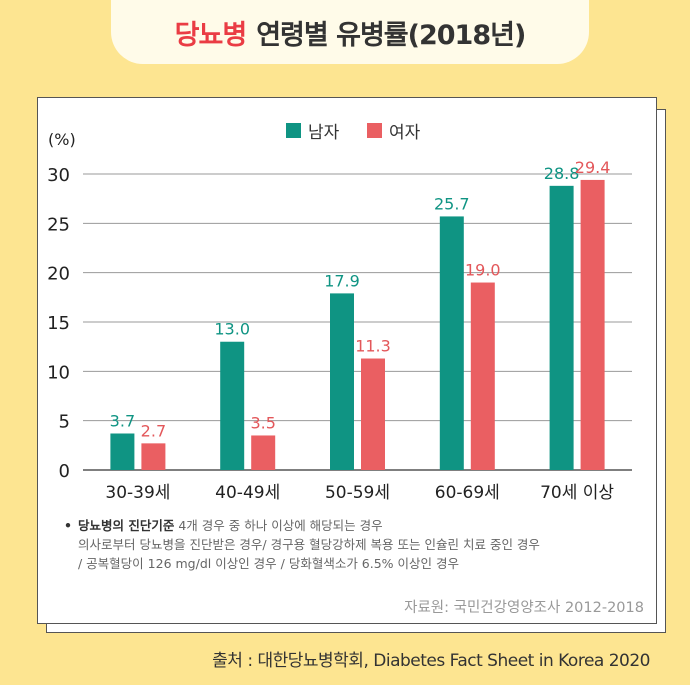 This screenshot has height=685, width=690. What do you see at coordinates (64, 471) in the screenshot?
I see `y-tick-label: 0` at bounding box center [64, 471].